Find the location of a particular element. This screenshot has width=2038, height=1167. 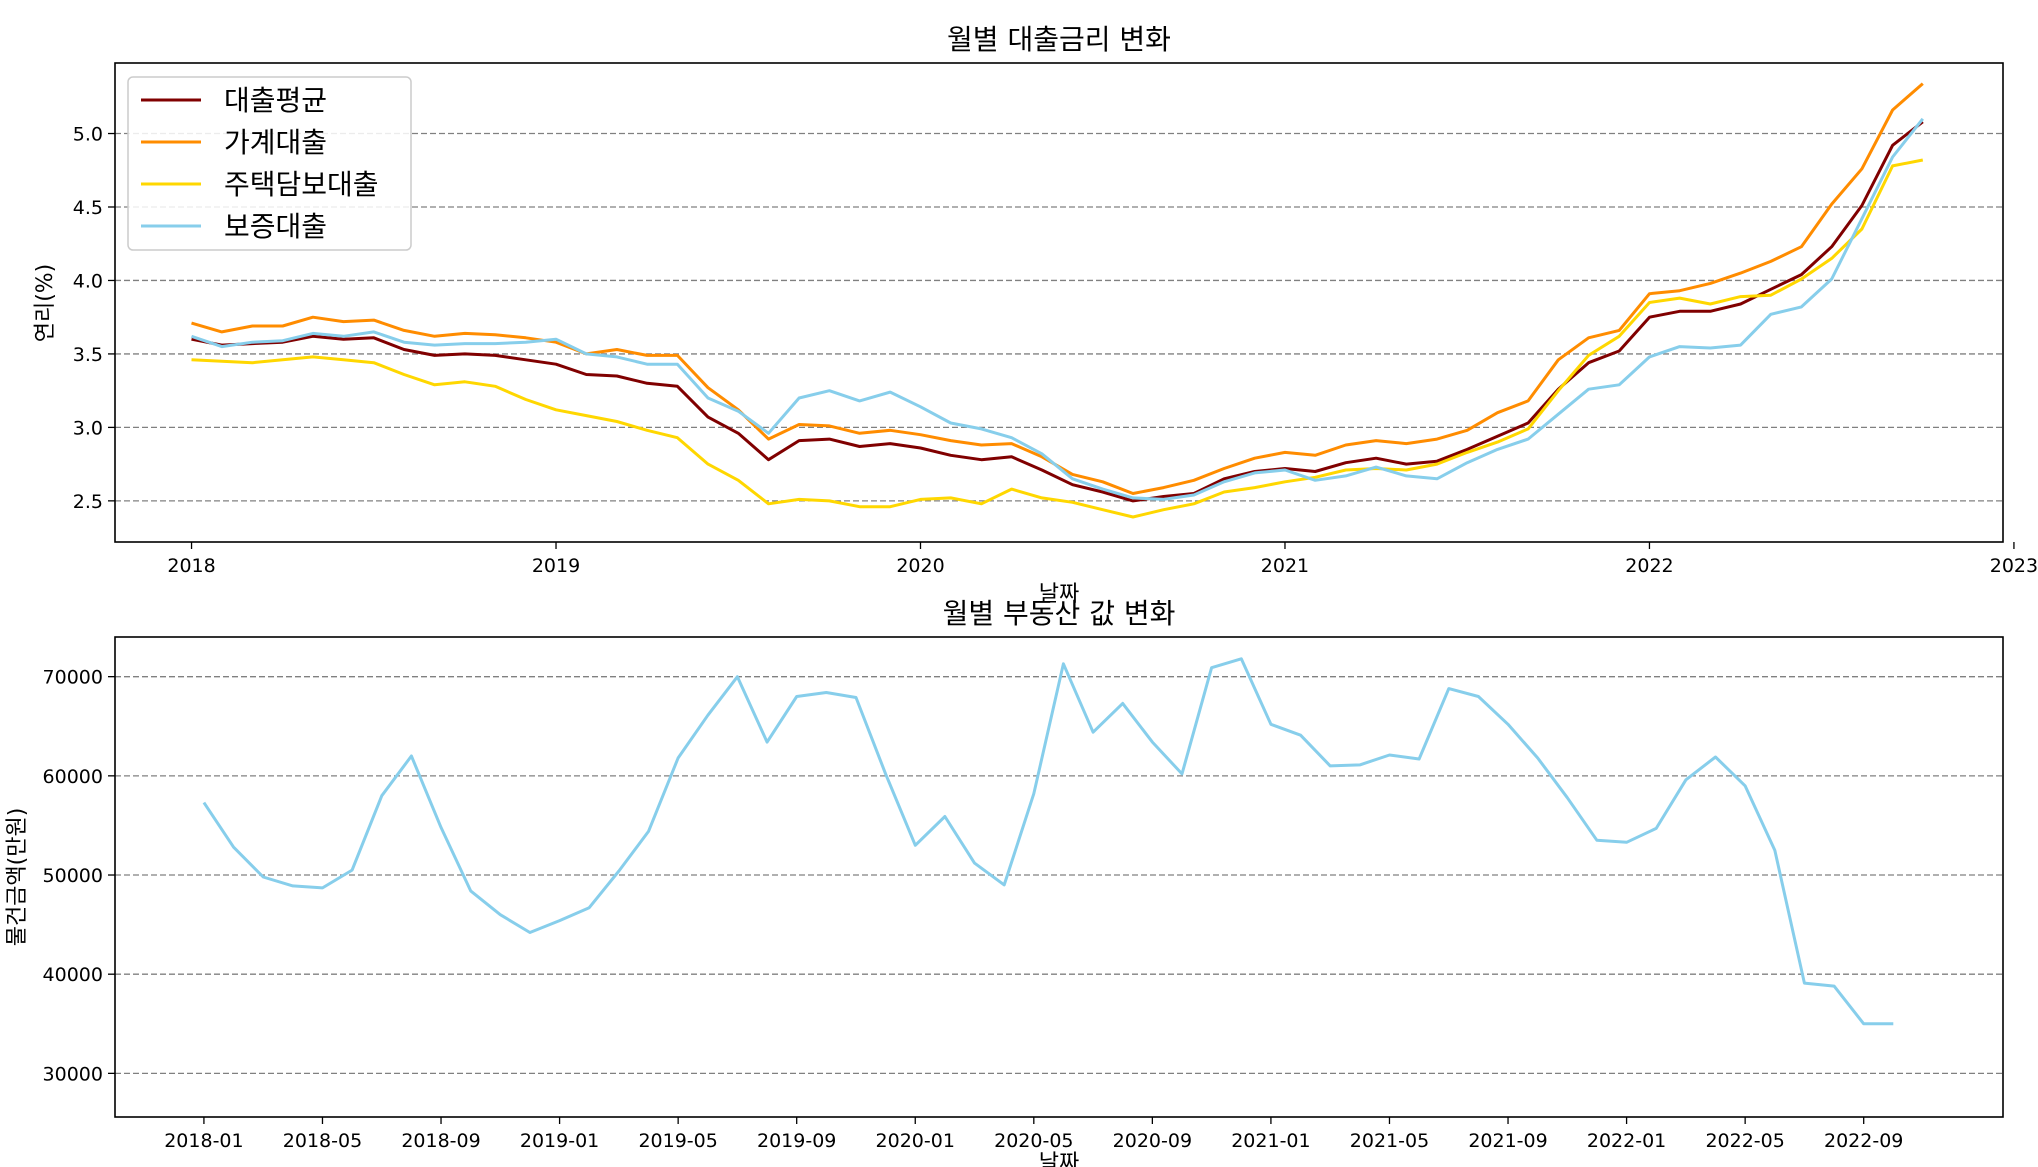

chart-title: 월별 대출금리 변화 is located at coordinates (1059, 39).